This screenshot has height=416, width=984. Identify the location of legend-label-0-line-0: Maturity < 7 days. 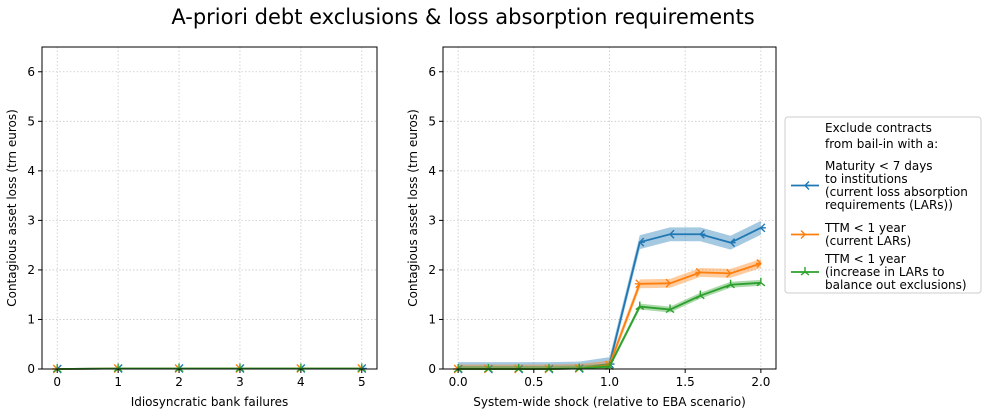
(879, 166).